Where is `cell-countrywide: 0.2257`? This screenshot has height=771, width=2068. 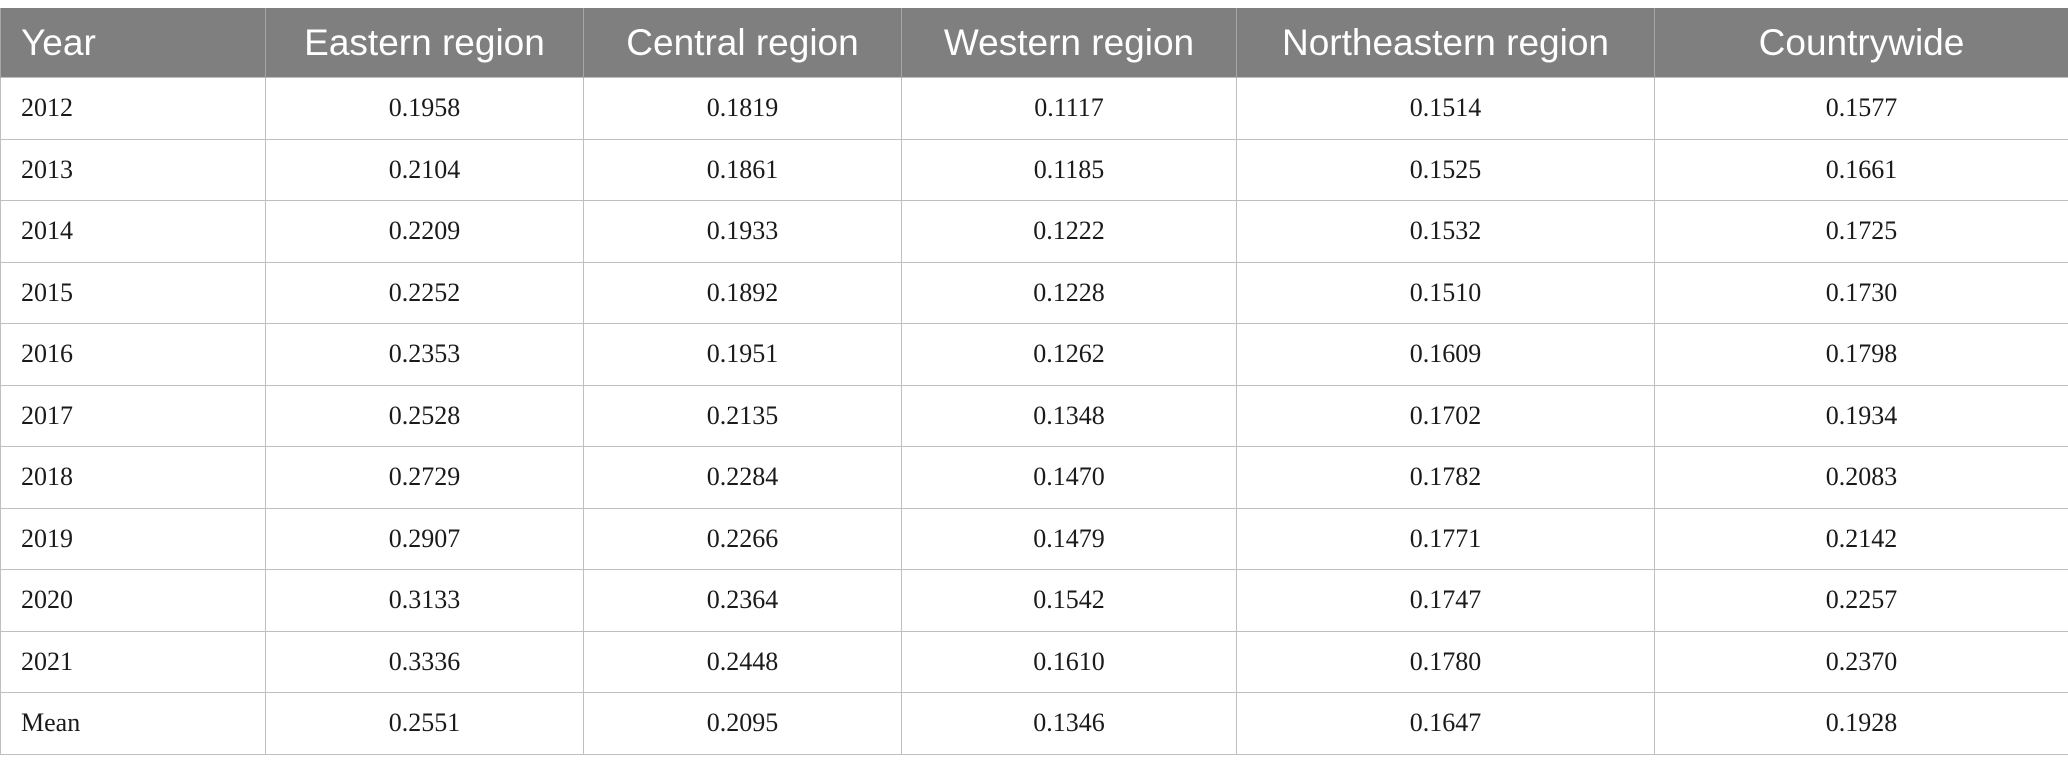 cell-countrywide: 0.2257 is located at coordinates (1861, 600).